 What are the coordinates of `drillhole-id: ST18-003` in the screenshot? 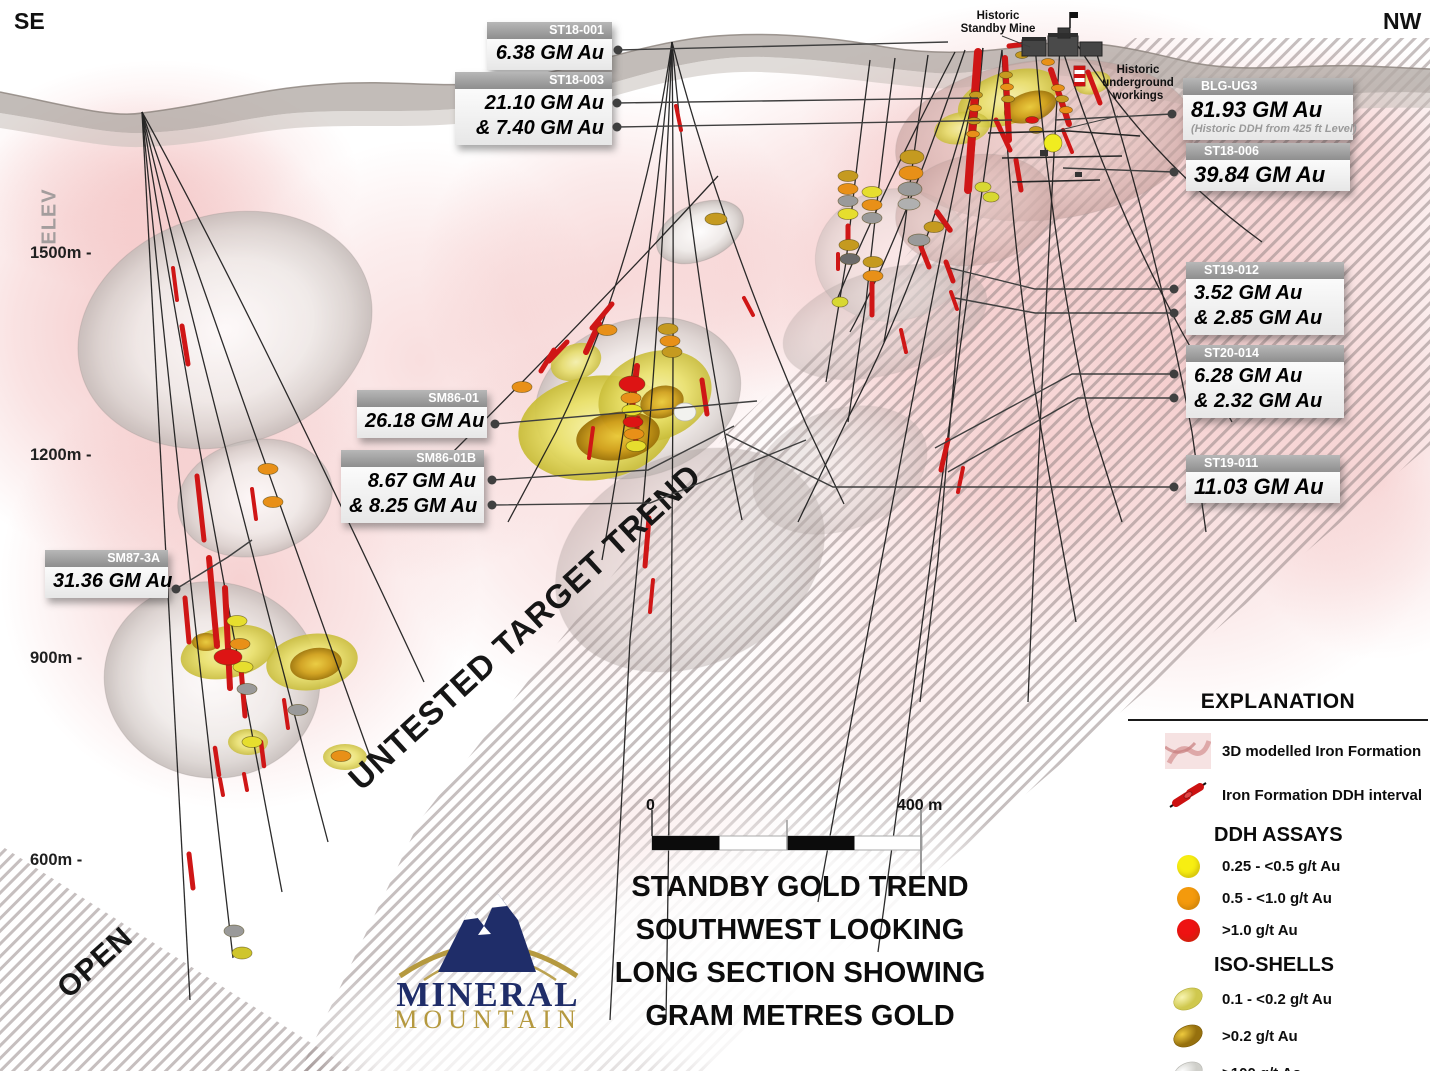 It's located at (533, 80).